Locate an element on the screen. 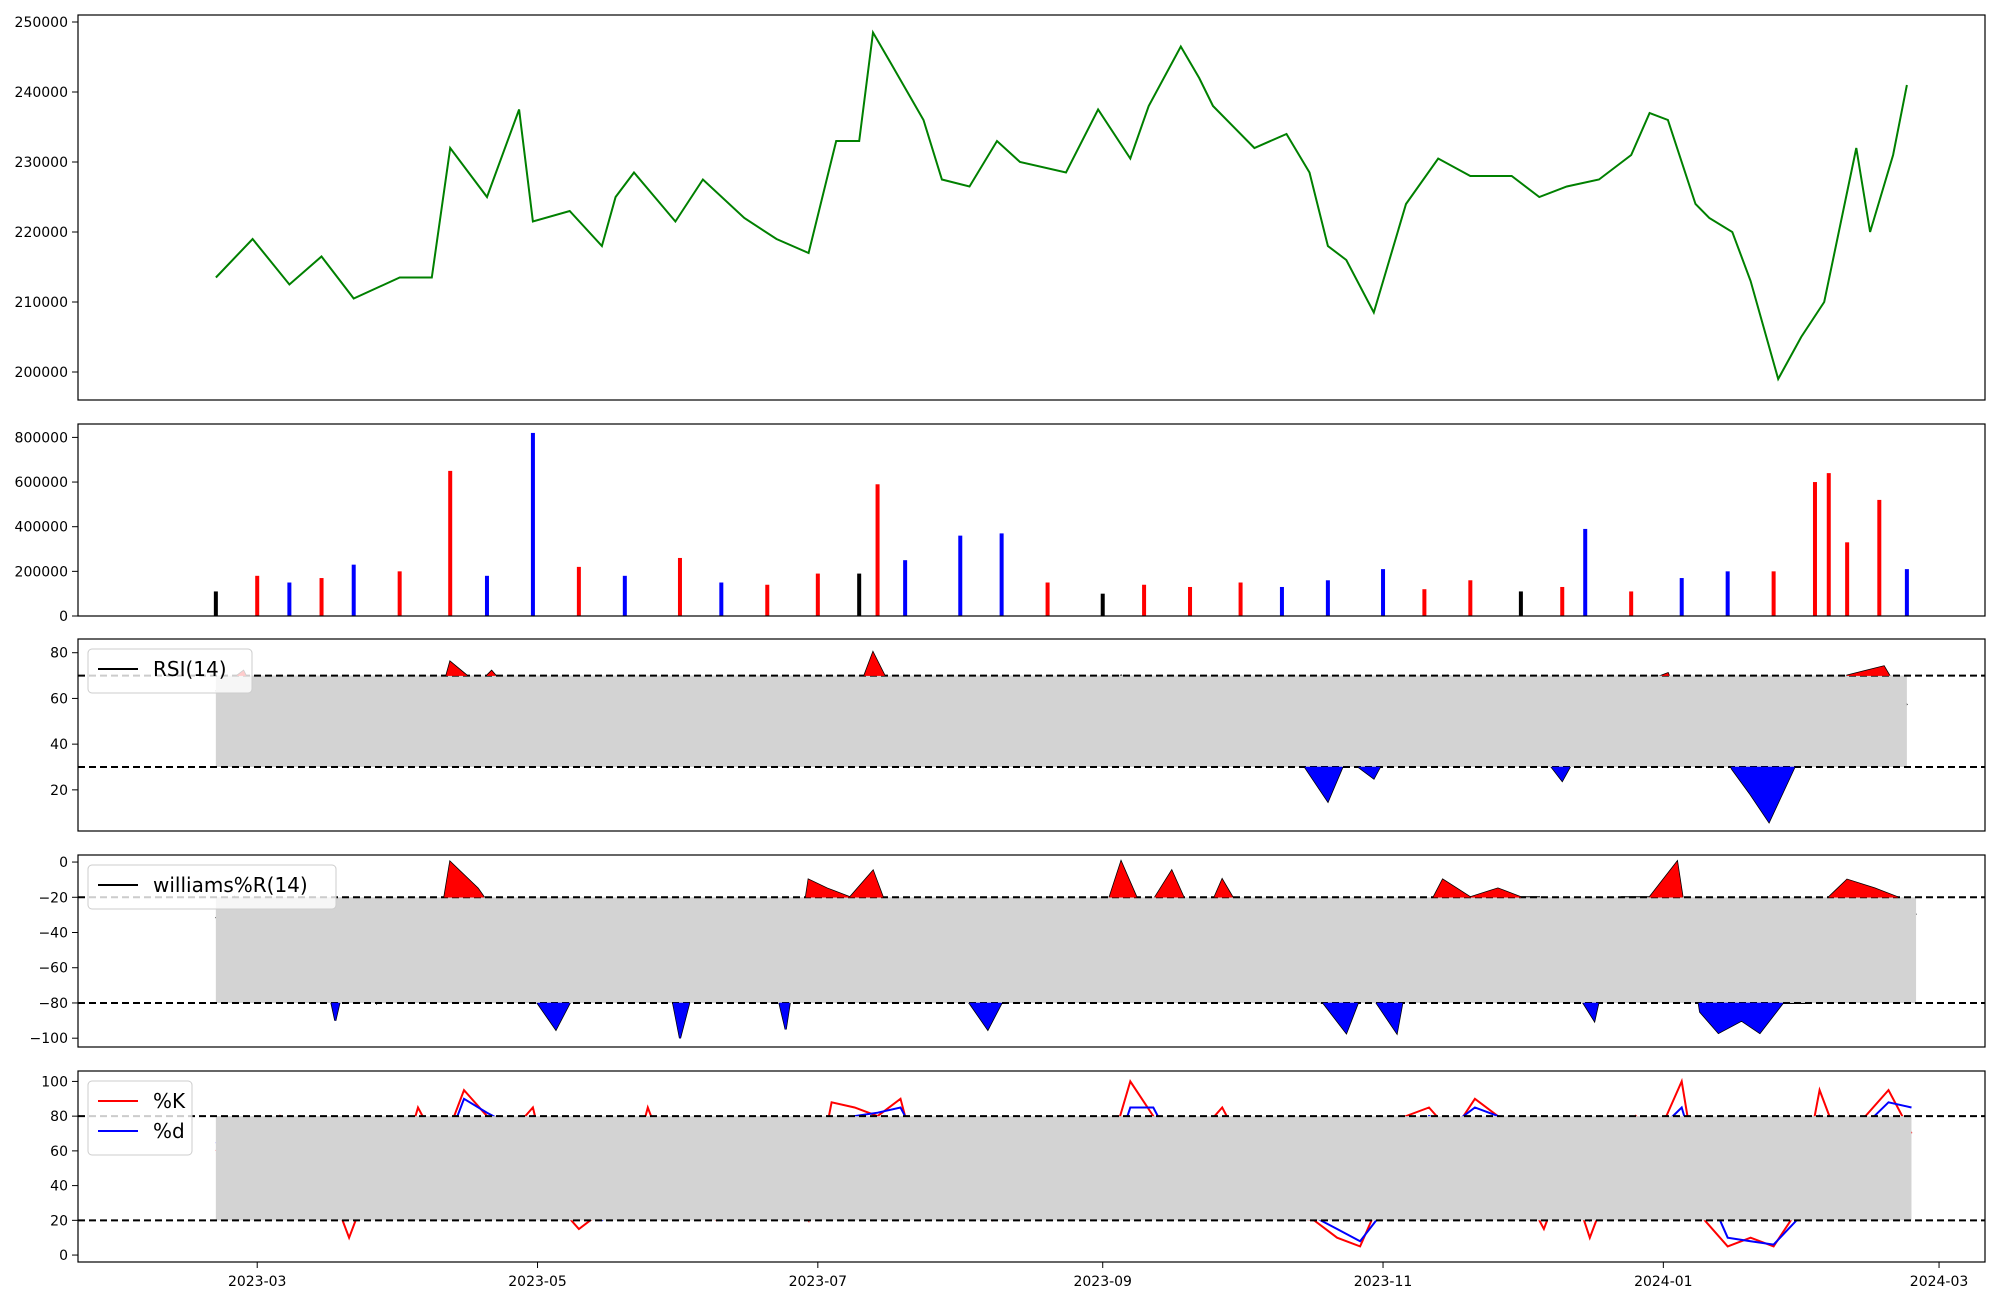 The height and width of the screenshot is (1300, 2000). y-tick-label-3-4: −20 is located at coordinates (53, 898).